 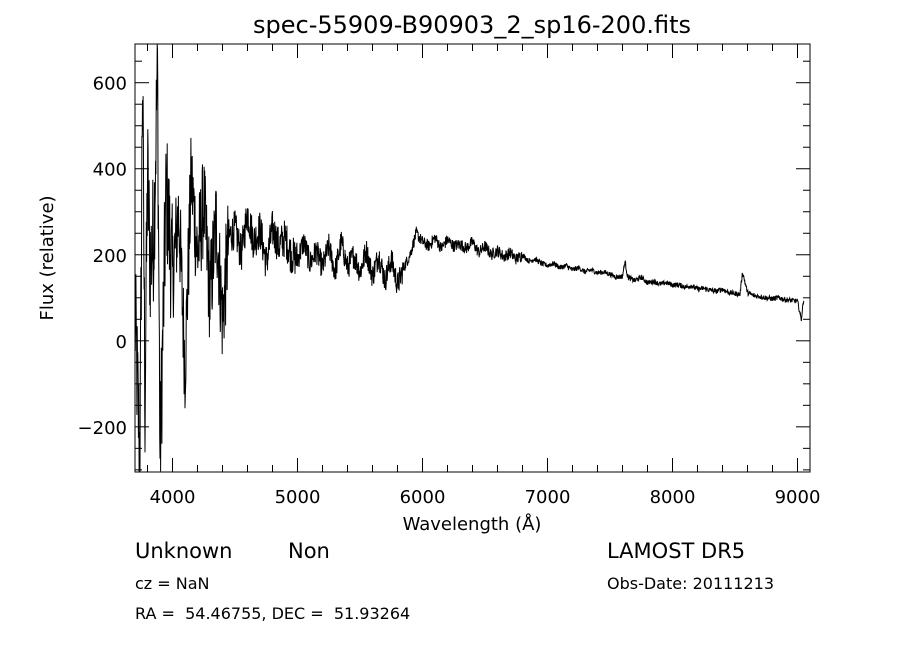 I want to click on survey-label: LAMOST DR5, so click(x=676, y=551).